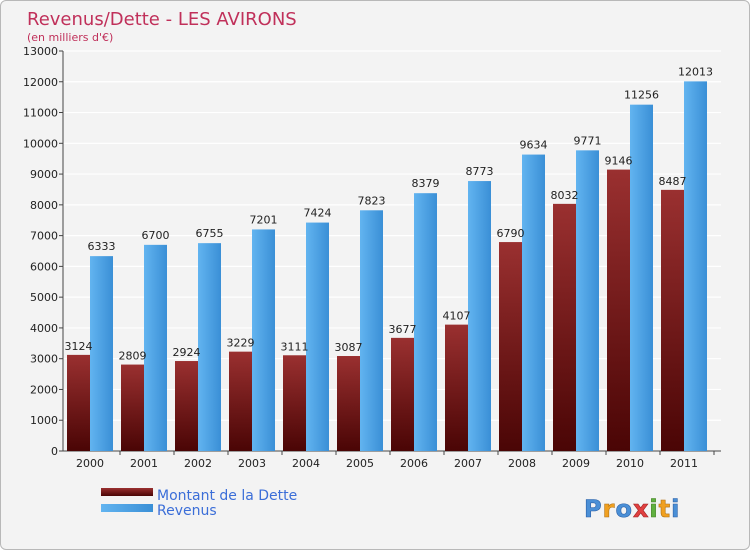  What do you see at coordinates (306, 463) in the screenshot?
I see `x-tick-label: 2004` at bounding box center [306, 463].